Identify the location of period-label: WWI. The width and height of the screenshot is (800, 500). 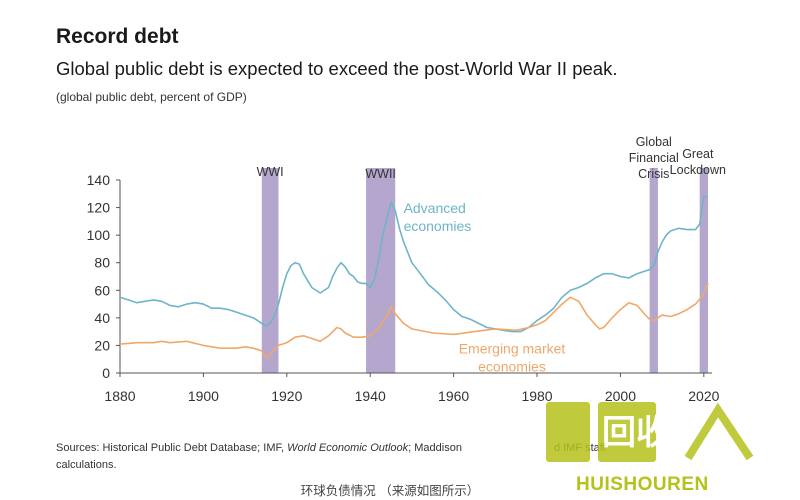
(270, 172).